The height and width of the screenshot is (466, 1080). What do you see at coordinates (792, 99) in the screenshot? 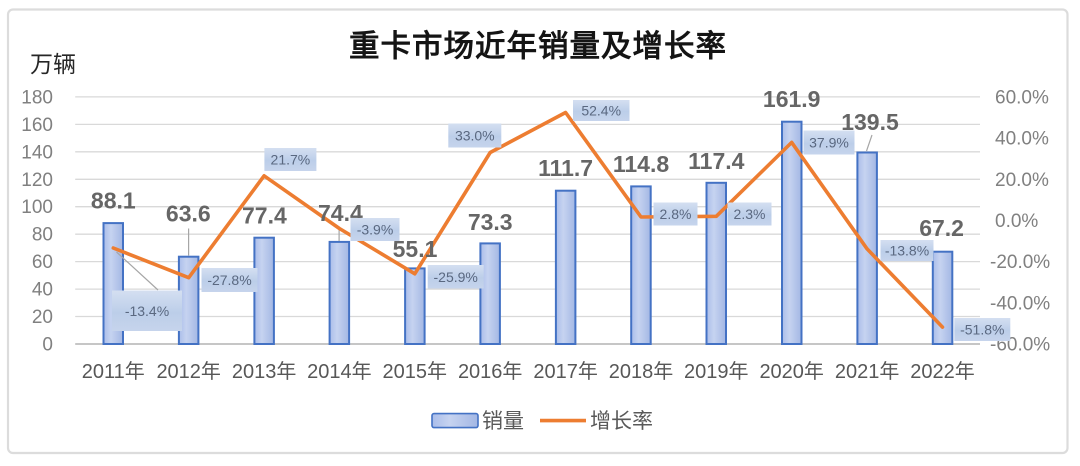
I see `svg-text: 161.9` at bounding box center [792, 99].